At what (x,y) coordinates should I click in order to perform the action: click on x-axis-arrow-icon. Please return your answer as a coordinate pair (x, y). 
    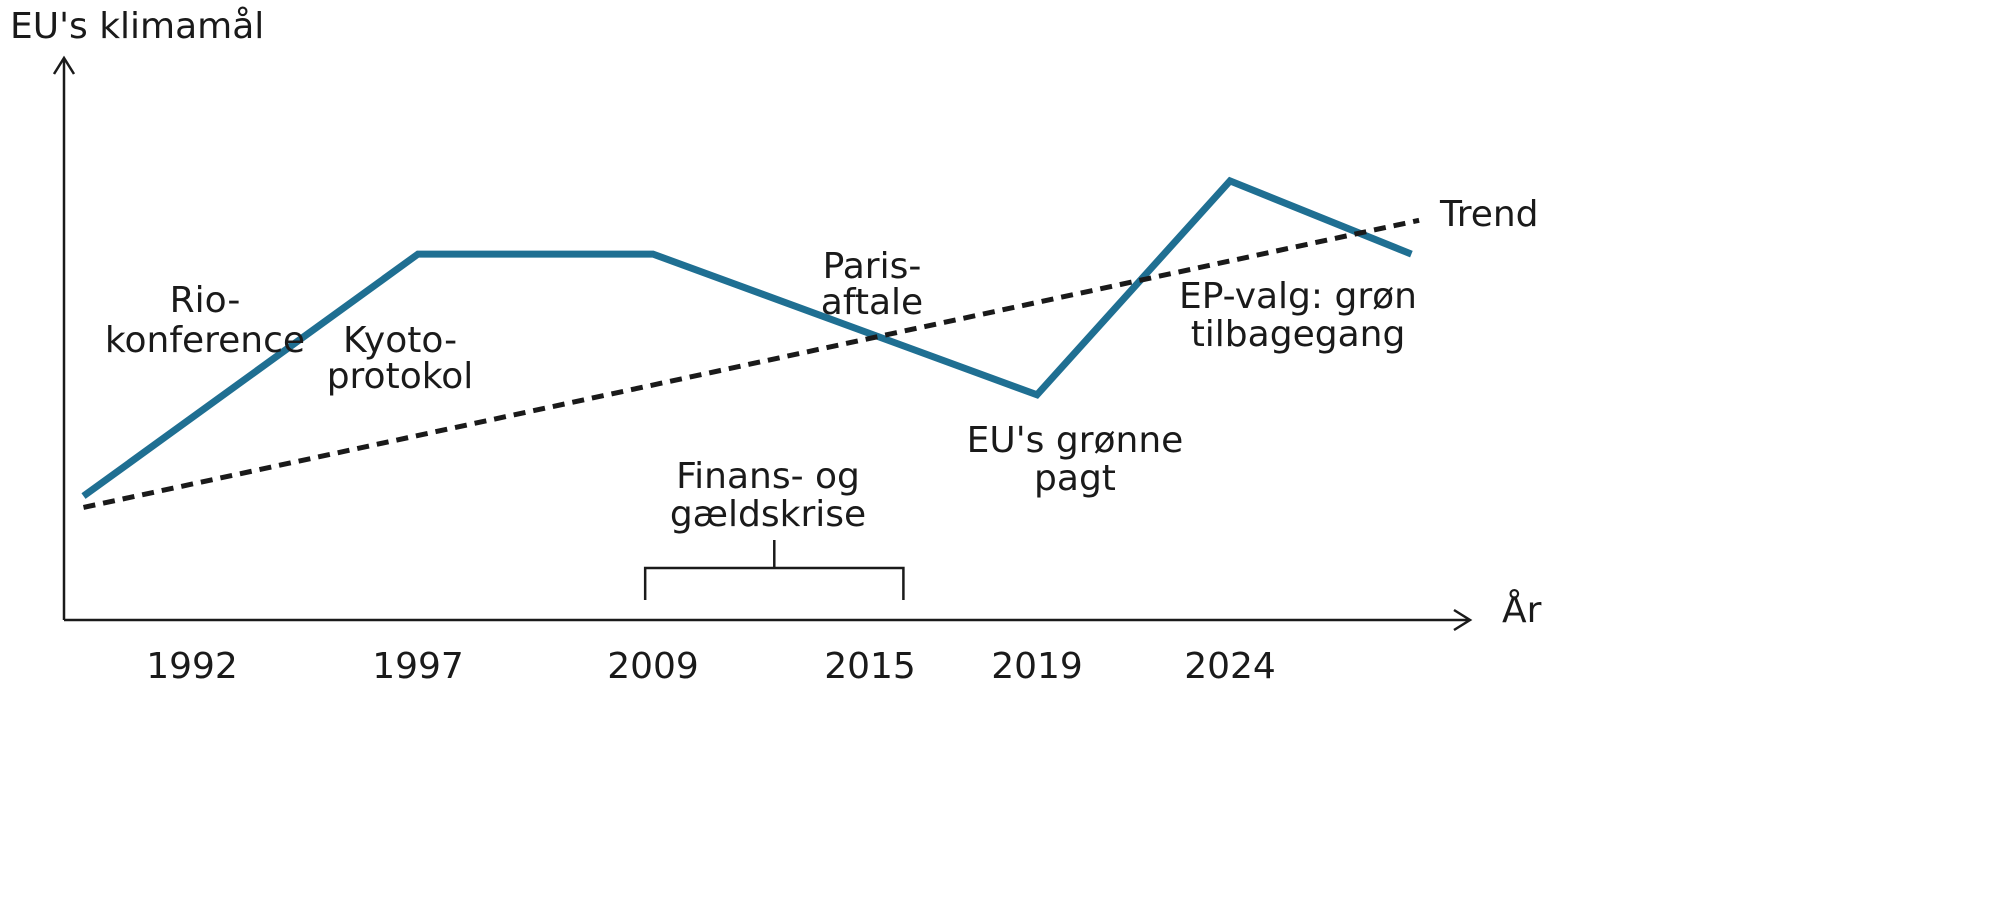
    Looking at the image, I should click on (1463, 620).